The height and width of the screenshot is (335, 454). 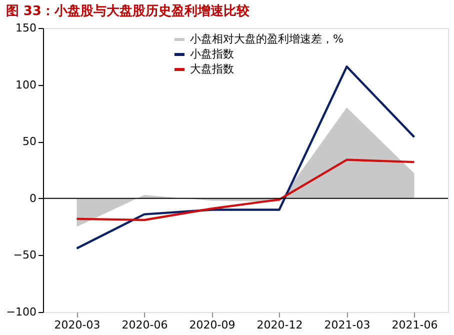 What do you see at coordinates (33, 198) in the screenshot?
I see `y-tick-label: 0` at bounding box center [33, 198].